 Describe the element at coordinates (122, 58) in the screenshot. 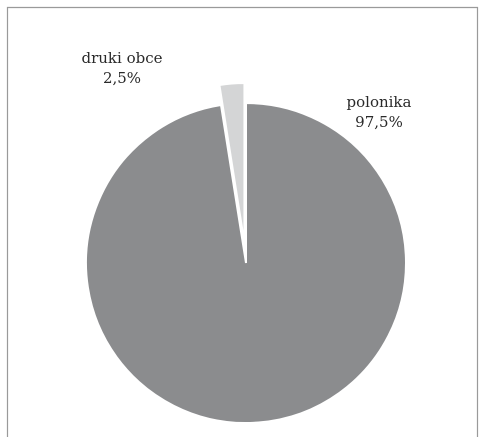

I see `slice-label-name-druki-obce: druki obce` at that location.